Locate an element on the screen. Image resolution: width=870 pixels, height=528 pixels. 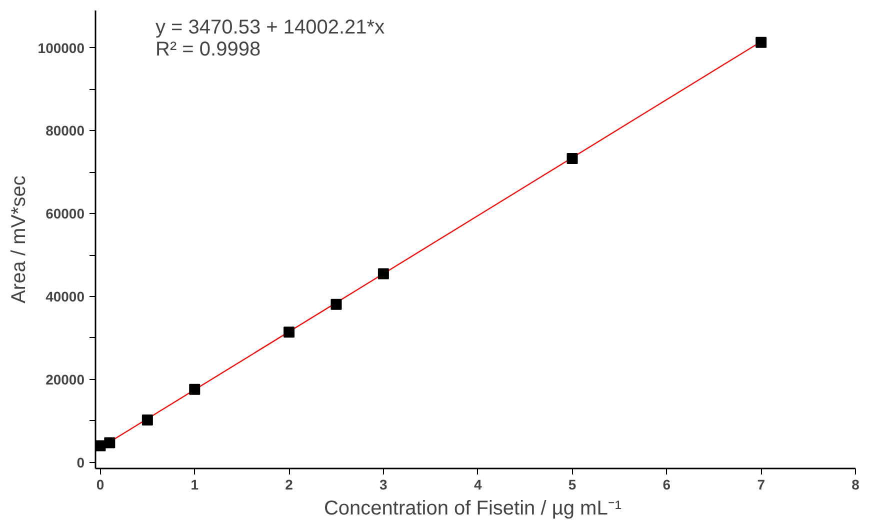
x-tick-label: 6 is located at coordinates (666, 484).